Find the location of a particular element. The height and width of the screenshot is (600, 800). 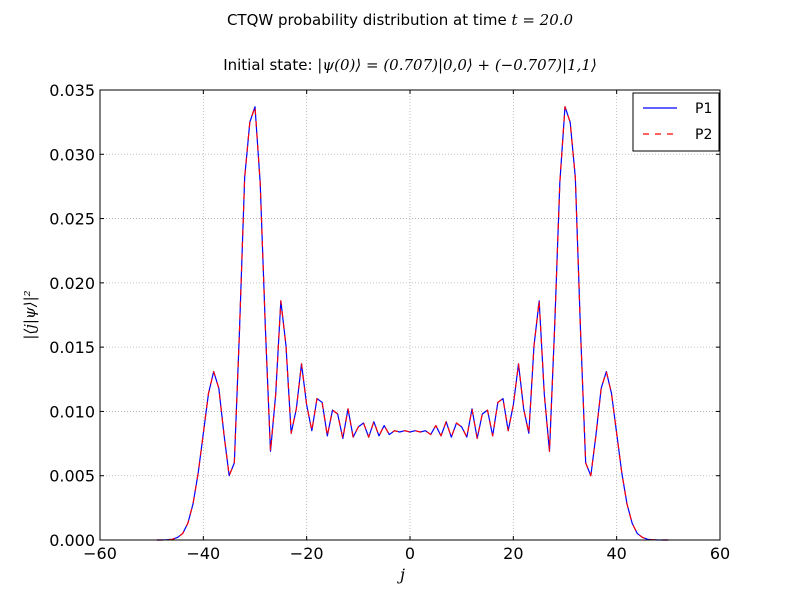

x-tick-label: −20 is located at coordinates (307, 553).